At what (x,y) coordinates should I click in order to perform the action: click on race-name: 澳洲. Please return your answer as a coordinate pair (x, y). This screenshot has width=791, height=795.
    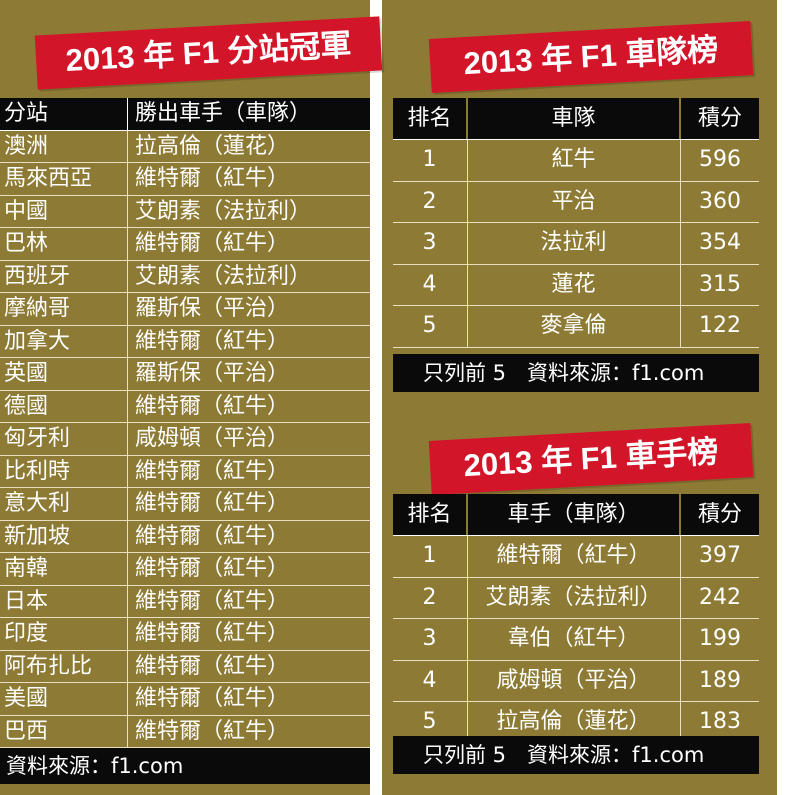
    Looking at the image, I should click on (26, 146).